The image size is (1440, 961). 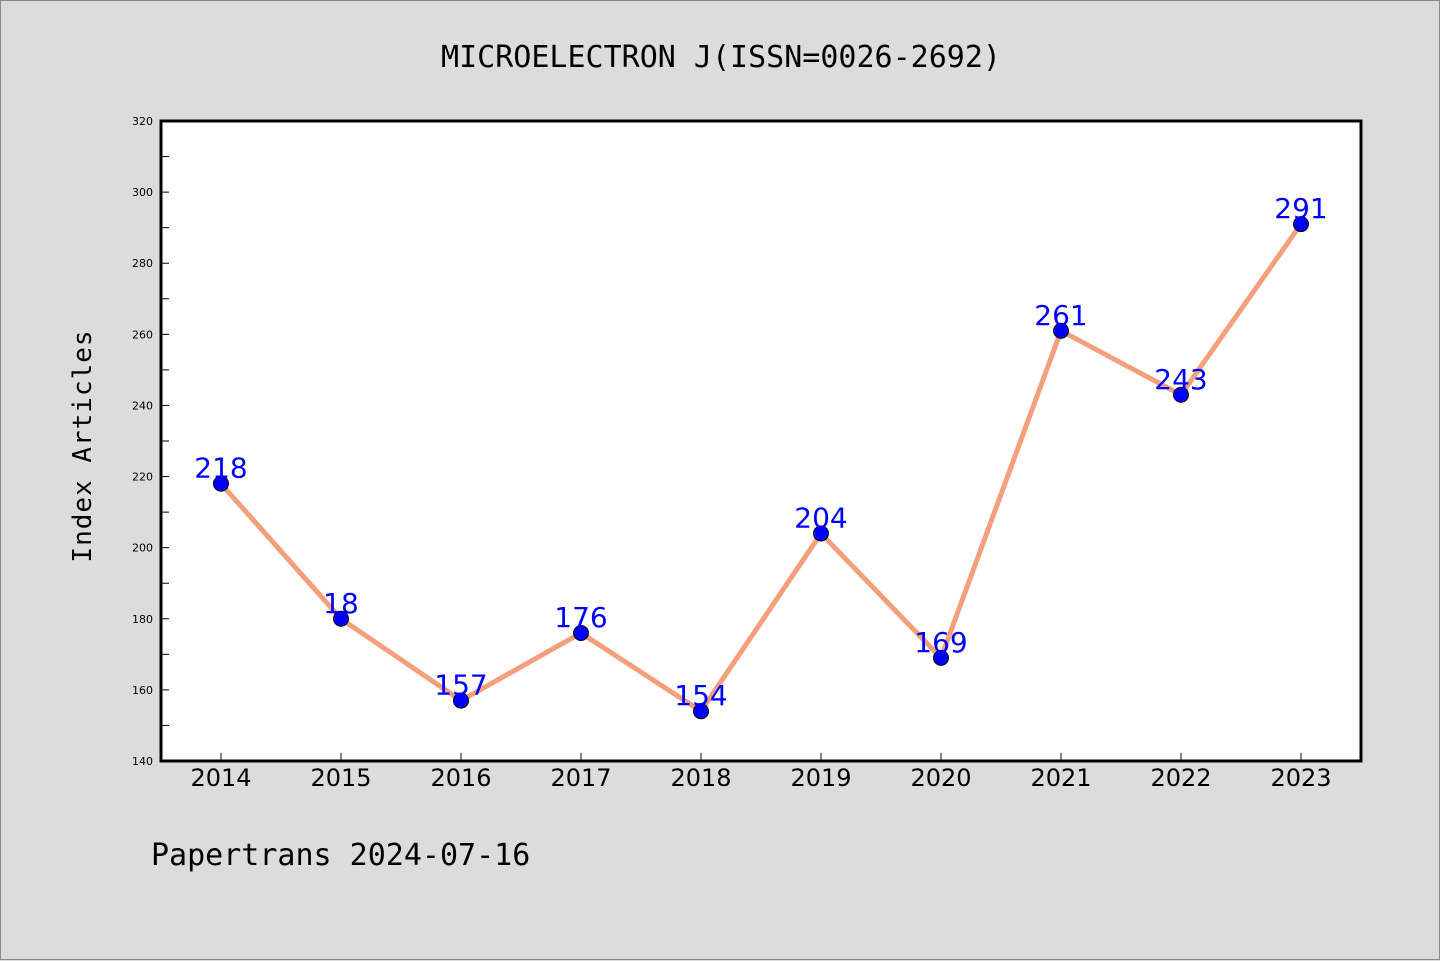 I want to click on y-tick-label: 200, so click(x=142, y=548).